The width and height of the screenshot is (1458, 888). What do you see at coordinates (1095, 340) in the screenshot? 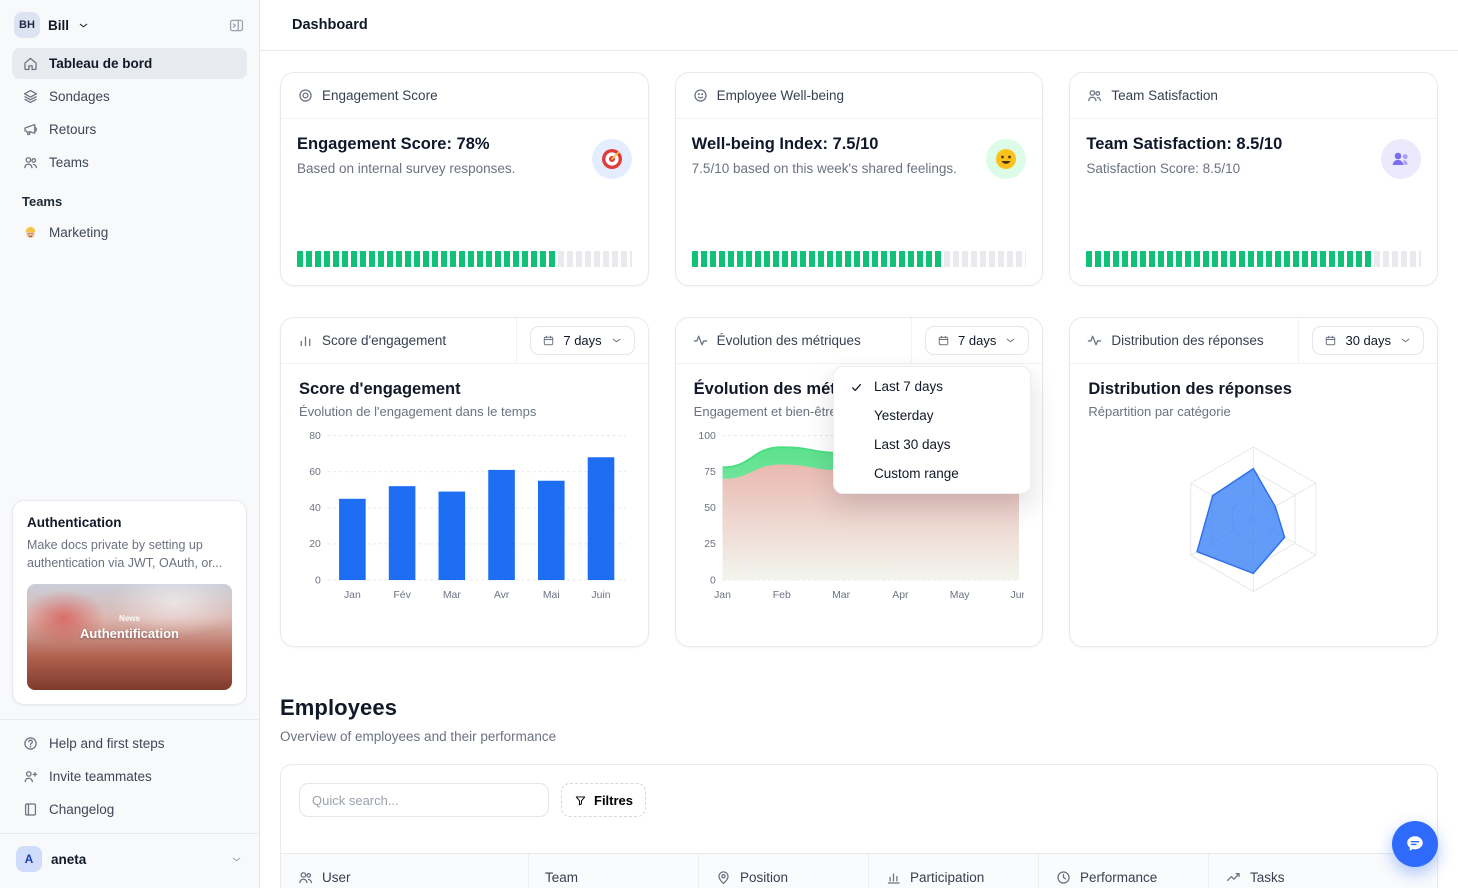
I see `activity-icon` at bounding box center [1095, 340].